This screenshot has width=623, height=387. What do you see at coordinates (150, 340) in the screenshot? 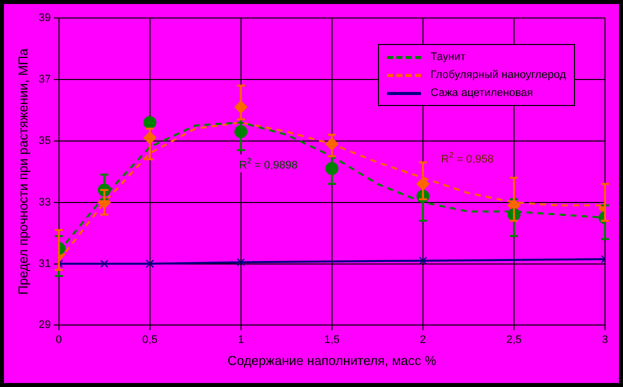
I see `x-tick-label: 0,5` at bounding box center [150, 340].